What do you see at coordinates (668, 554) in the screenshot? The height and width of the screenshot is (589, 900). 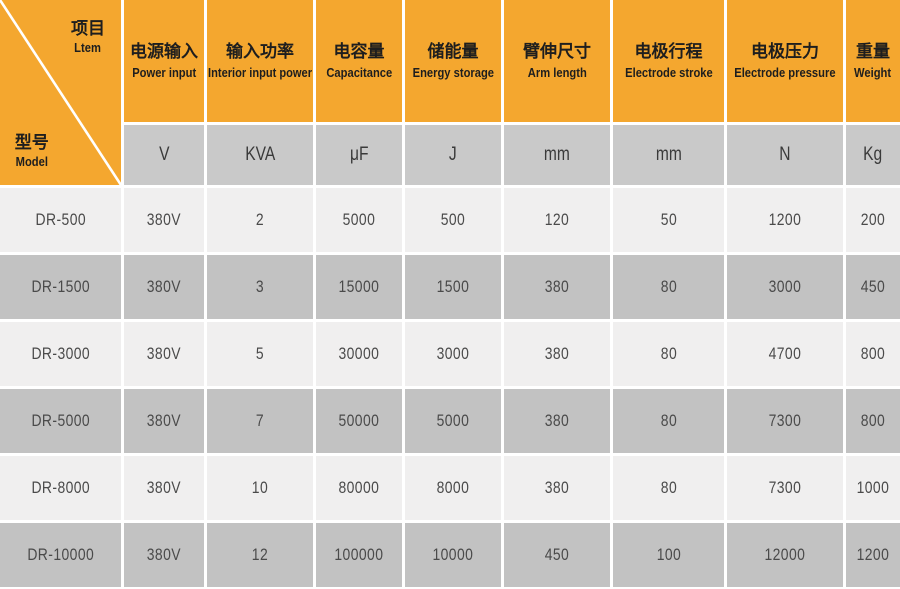 I see `value-label: 100` at bounding box center [668, 554].